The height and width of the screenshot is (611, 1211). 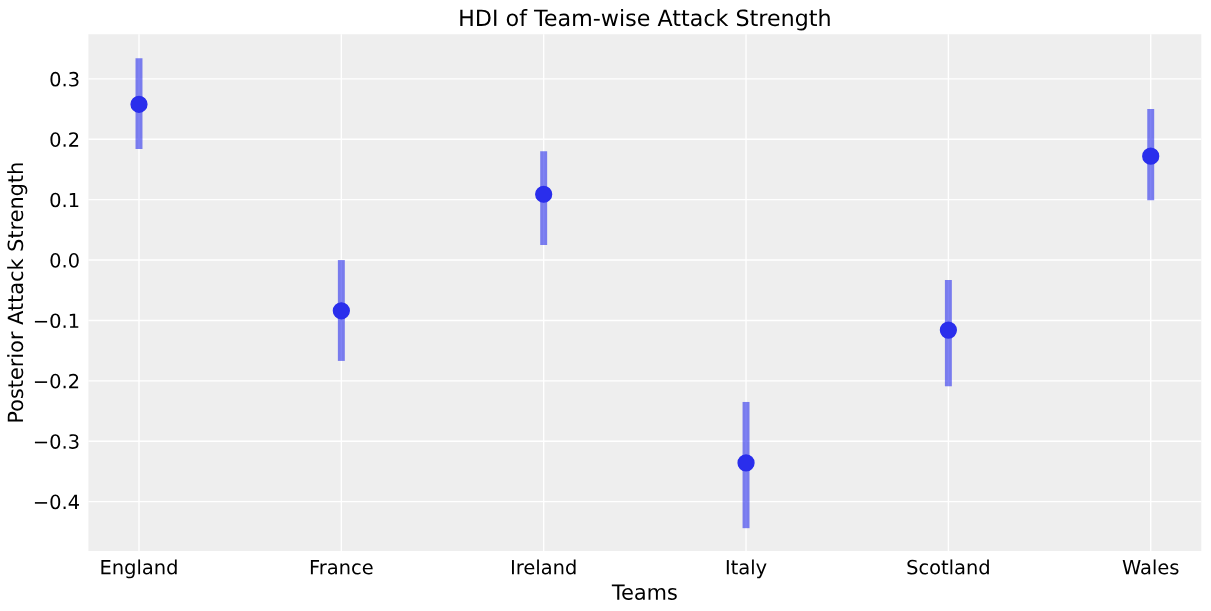 I want to click on y-tick-label: 0.2, so click(x=64, y=139).